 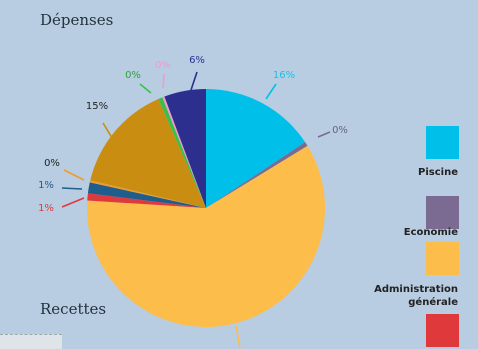 What do you see at coordinates (340, 130) in the screenshot?
I see `slice-label-1: 0%` at bounding box center [340, 130].